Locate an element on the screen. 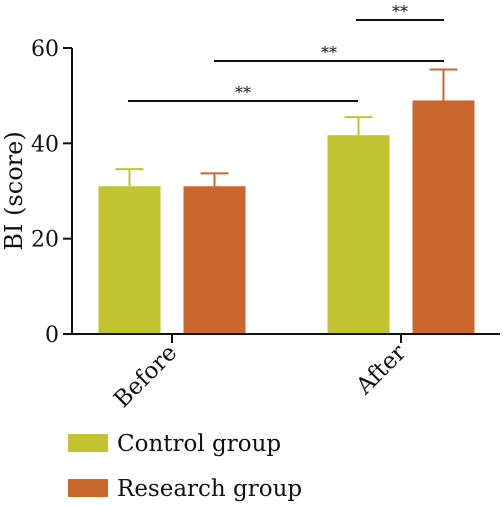  legend: Control group Research group is located at coordinates (185, 466).